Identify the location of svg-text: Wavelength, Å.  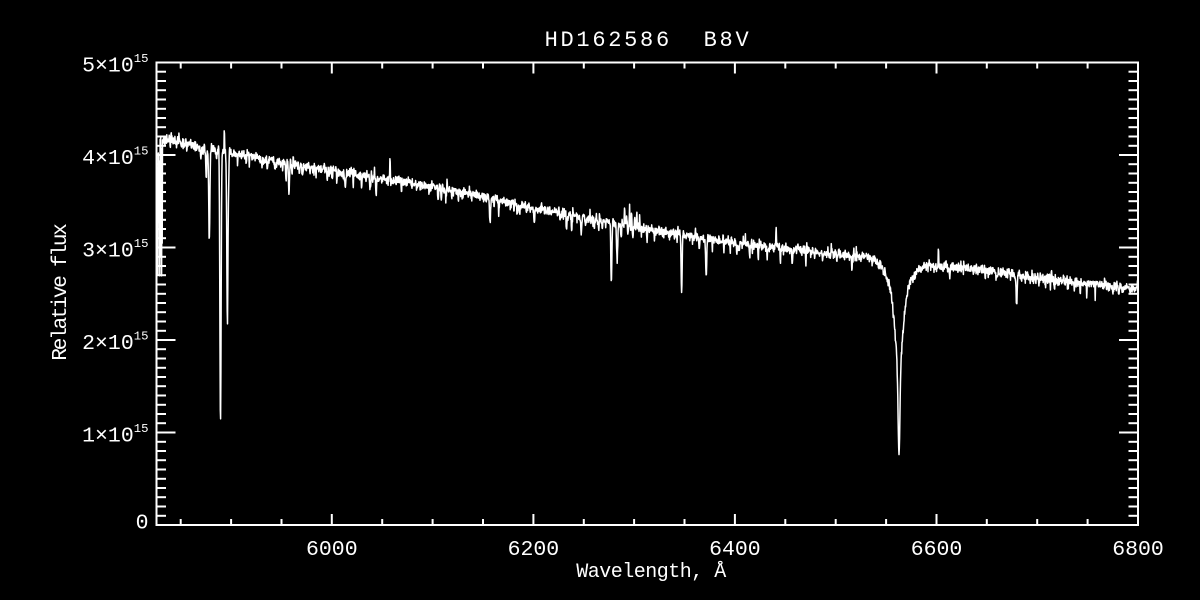
(651, 572).